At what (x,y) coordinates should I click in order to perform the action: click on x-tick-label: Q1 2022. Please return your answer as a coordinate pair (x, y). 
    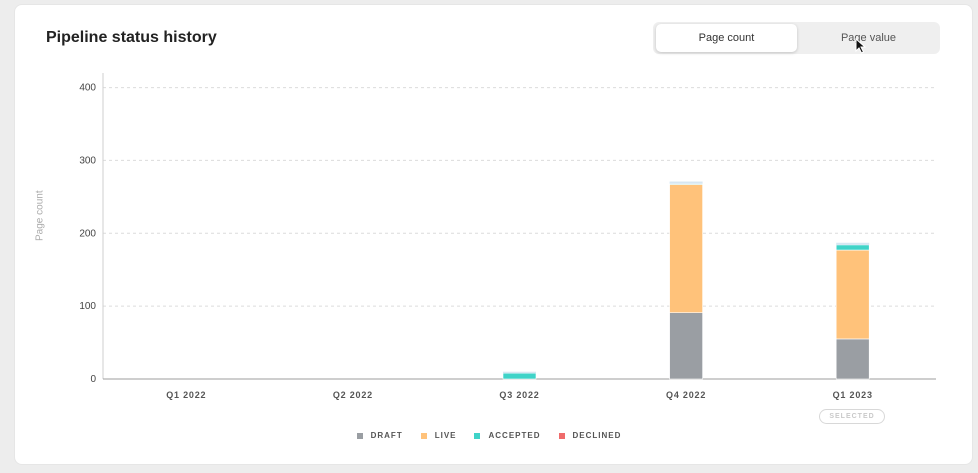
    Looking at the image, I should click on (186, 395).